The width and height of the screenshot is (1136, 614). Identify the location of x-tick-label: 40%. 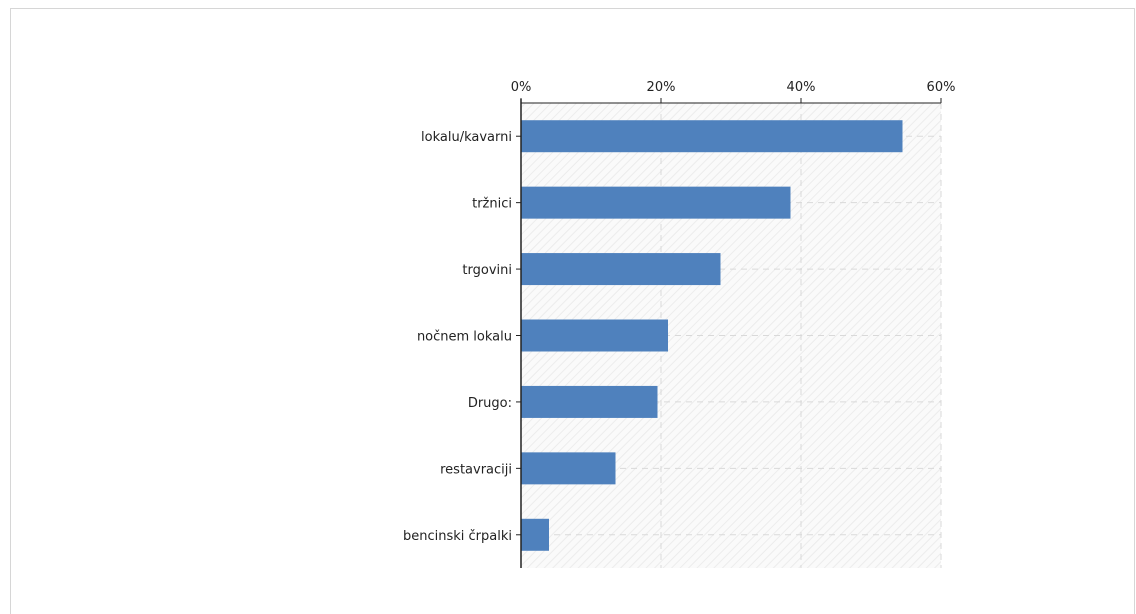
(801, 87).